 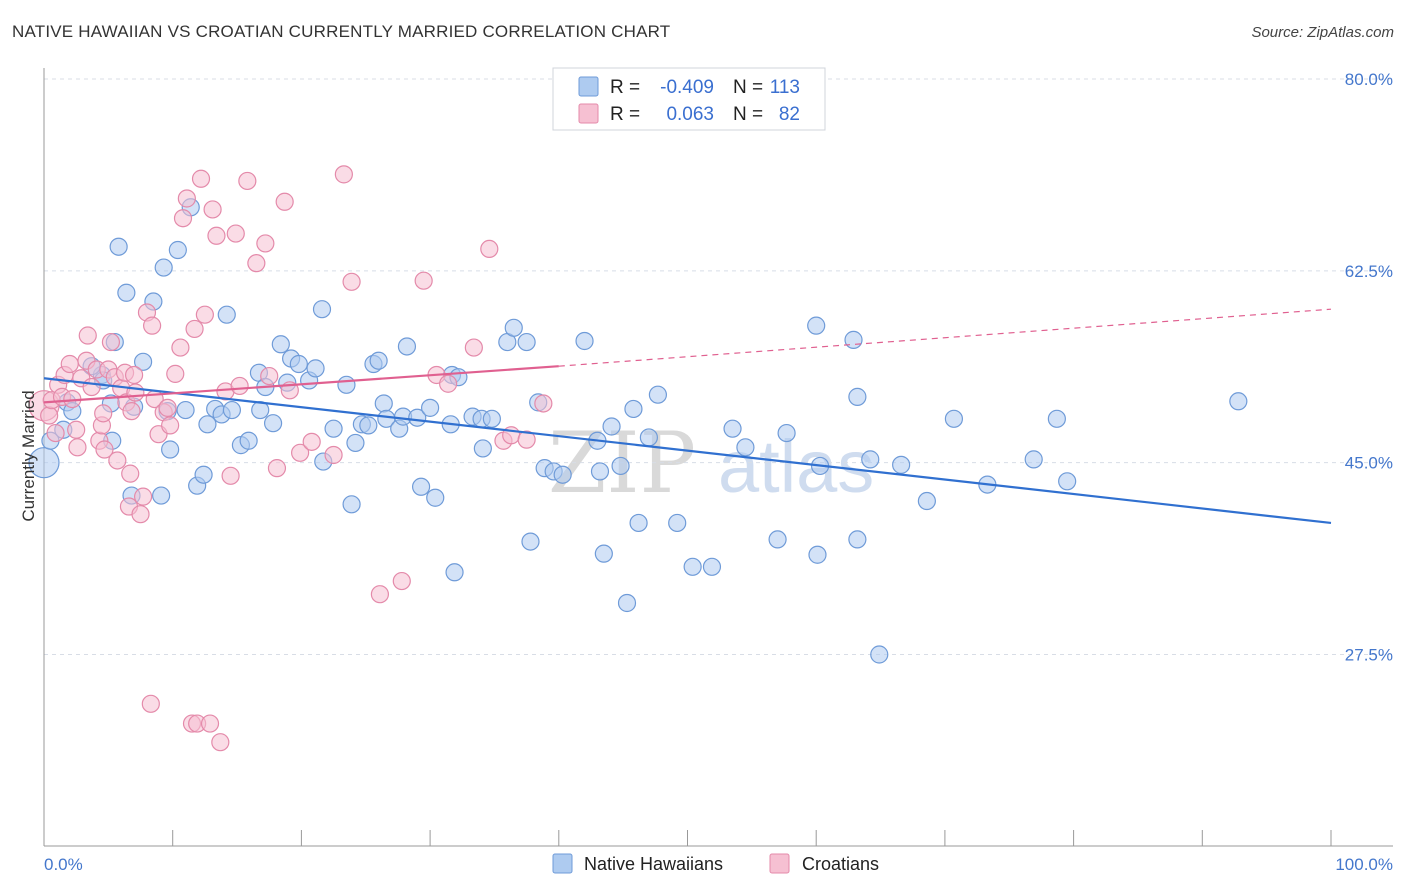 What do you see at coordinates (625, 114) in the screenshot?
I see `legend-r-label-2: R =` at bounding box center [625, 114].